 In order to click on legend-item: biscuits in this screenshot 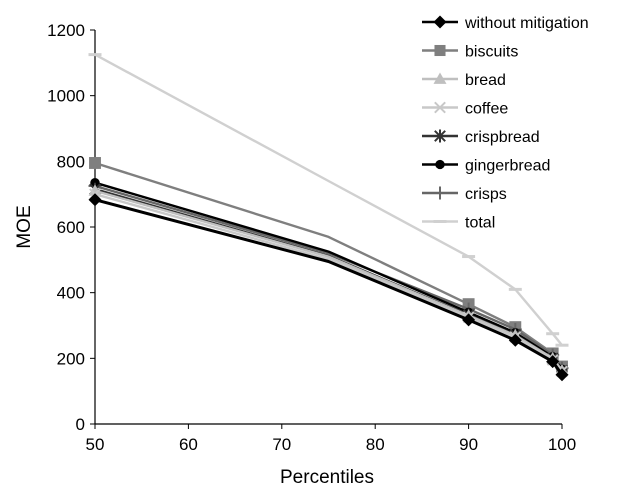, I will do `click(470, 52)`.